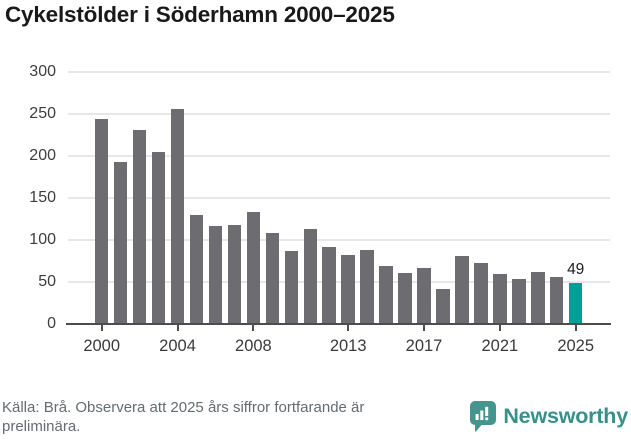 This screenshot has height=439, width=631. Describe the element at coordinates (338, 324) in the screenshot. I see `x-axis-line` at that location.